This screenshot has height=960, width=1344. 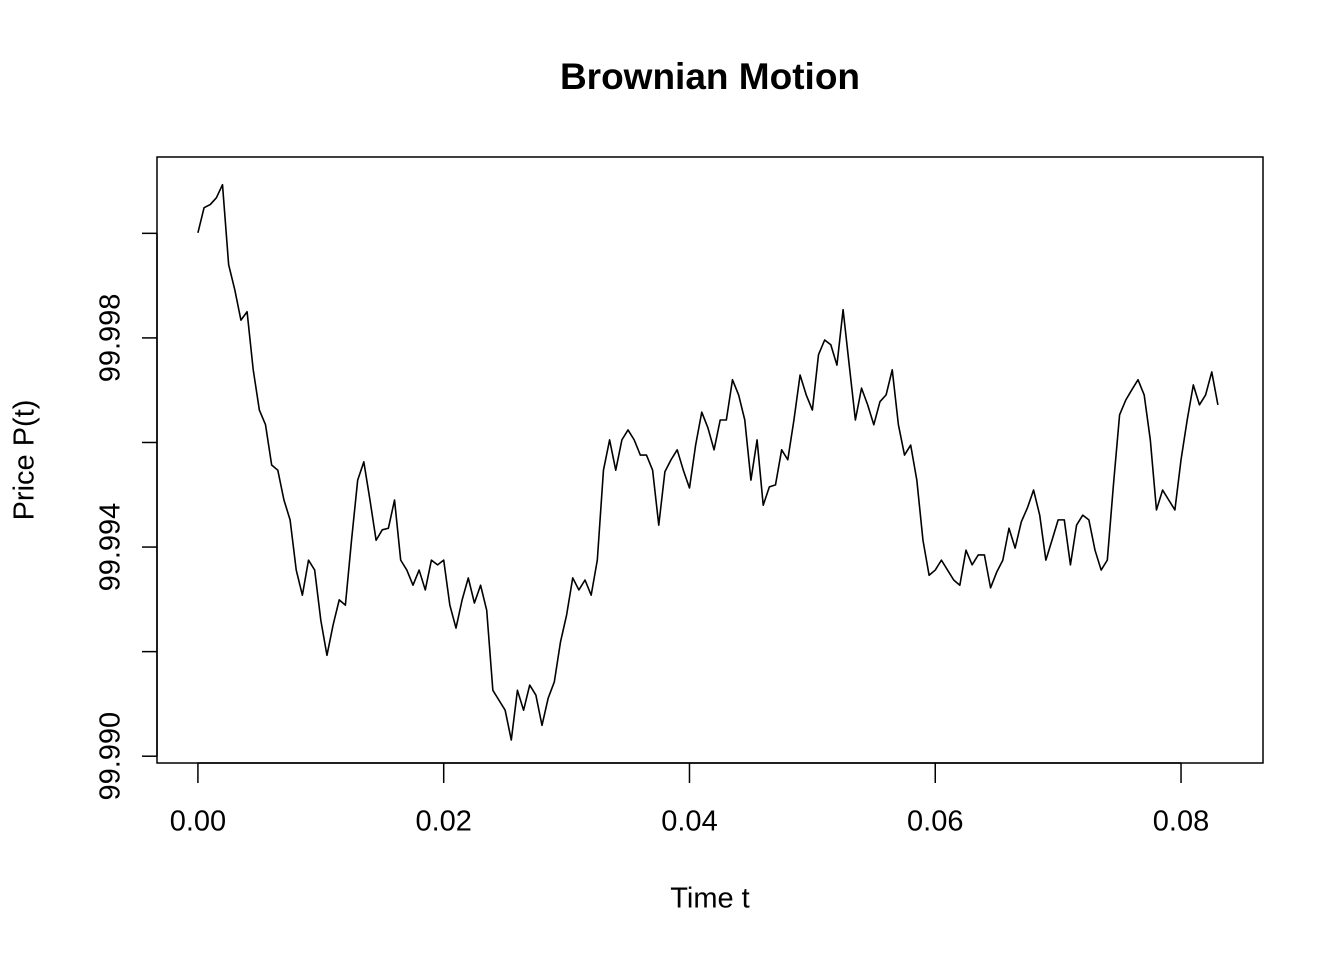 What do you see at coordinates (443, 822) in the screenshot?
I see `x-tick-label: 0.02` at bounding box center [443, 822].